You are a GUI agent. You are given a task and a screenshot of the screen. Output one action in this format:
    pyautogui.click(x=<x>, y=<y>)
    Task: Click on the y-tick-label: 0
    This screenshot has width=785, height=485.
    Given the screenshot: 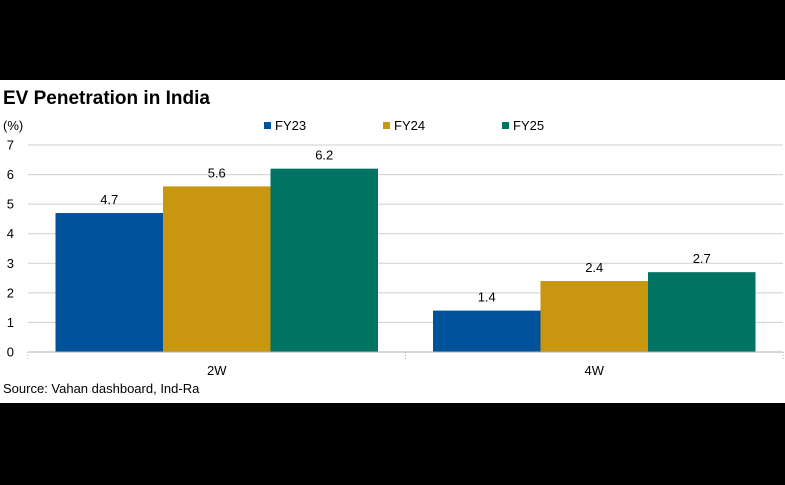 What is the action you would take?
    pyautogui.click(x=10, y=352)
    